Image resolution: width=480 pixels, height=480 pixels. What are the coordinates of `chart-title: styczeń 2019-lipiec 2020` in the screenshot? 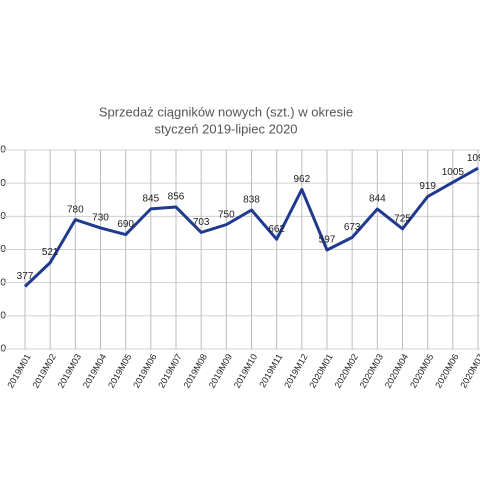 It's located at (225, 128).